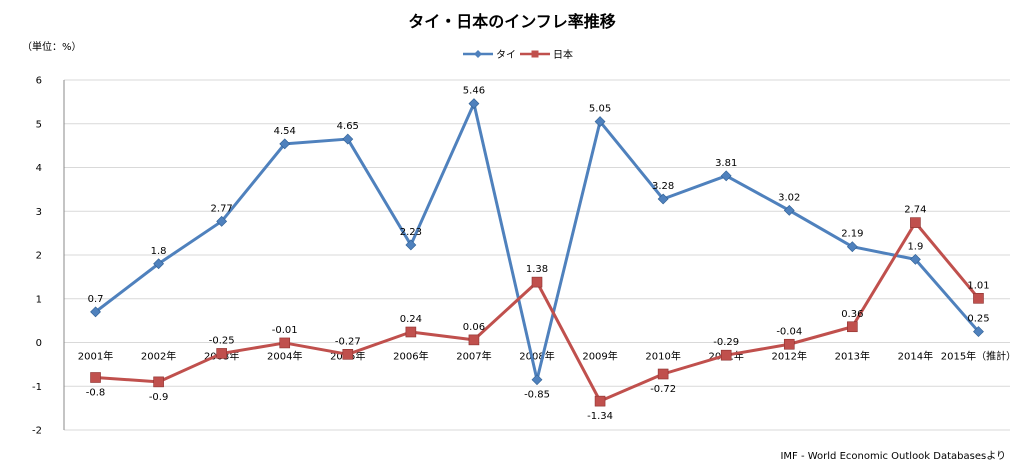  Describe the element at coordinates (789, 331) in the screenshot. I see `data-label-japan: -0.04` at that location.